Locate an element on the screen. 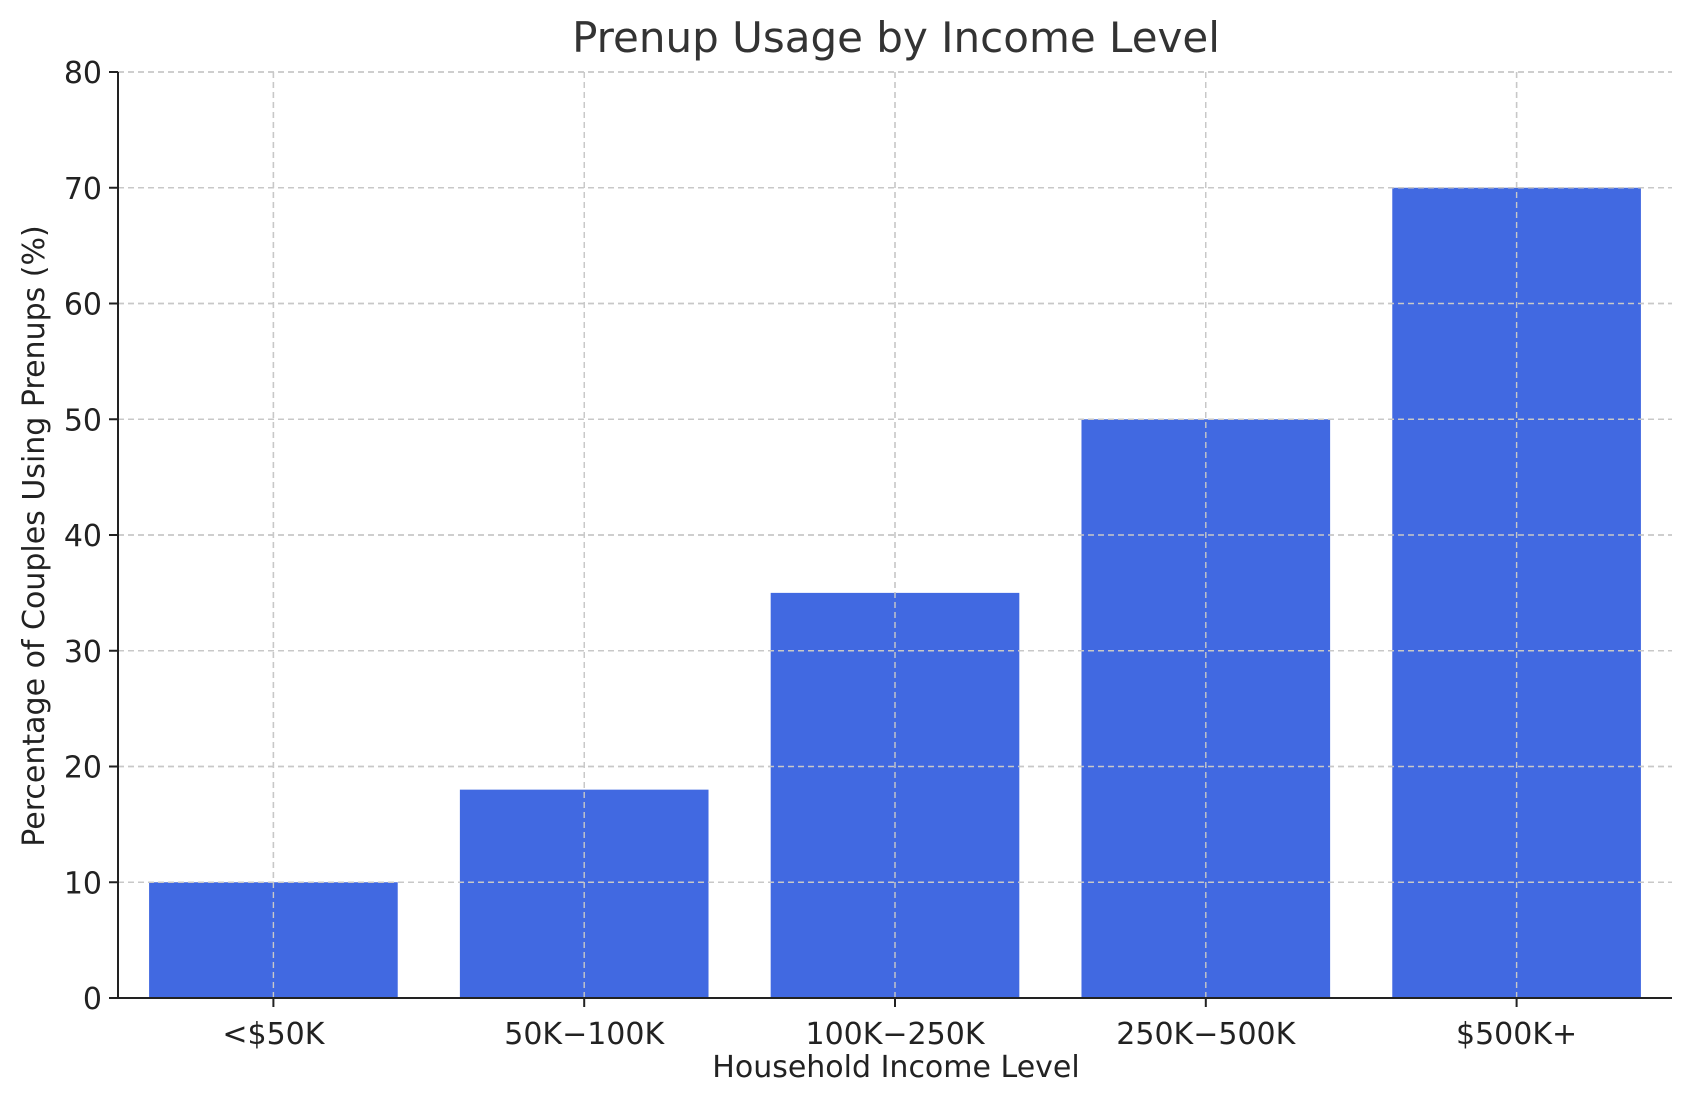 Image resolution: width=1686 pixels, height=1101 pixels. x-axis-label: Household Income Level is located at coordinates (895, 1067).